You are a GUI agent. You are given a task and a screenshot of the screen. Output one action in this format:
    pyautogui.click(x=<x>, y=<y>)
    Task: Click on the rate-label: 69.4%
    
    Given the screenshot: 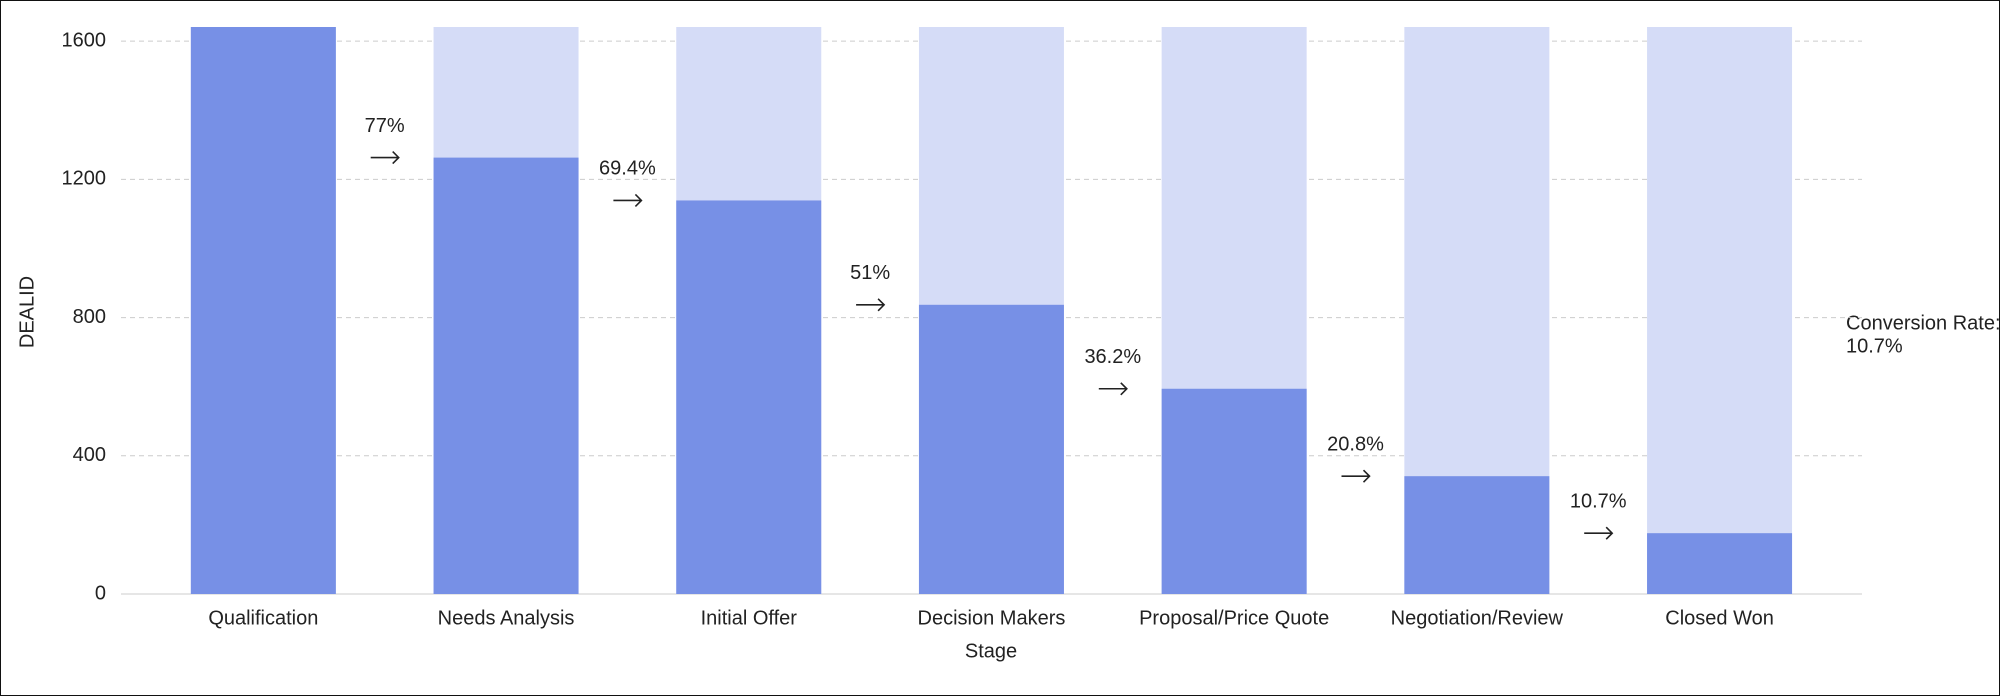 What is the action you would take?
    pyautogui.click(x=627, y=169)
    